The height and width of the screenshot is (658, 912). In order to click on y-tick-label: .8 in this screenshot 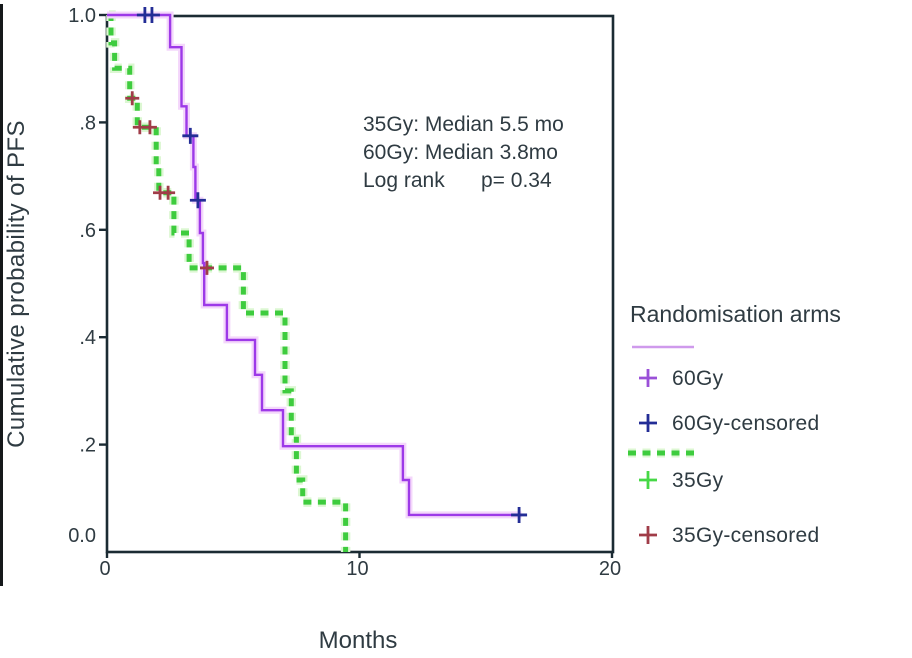, I will do `click(87, 123)`.